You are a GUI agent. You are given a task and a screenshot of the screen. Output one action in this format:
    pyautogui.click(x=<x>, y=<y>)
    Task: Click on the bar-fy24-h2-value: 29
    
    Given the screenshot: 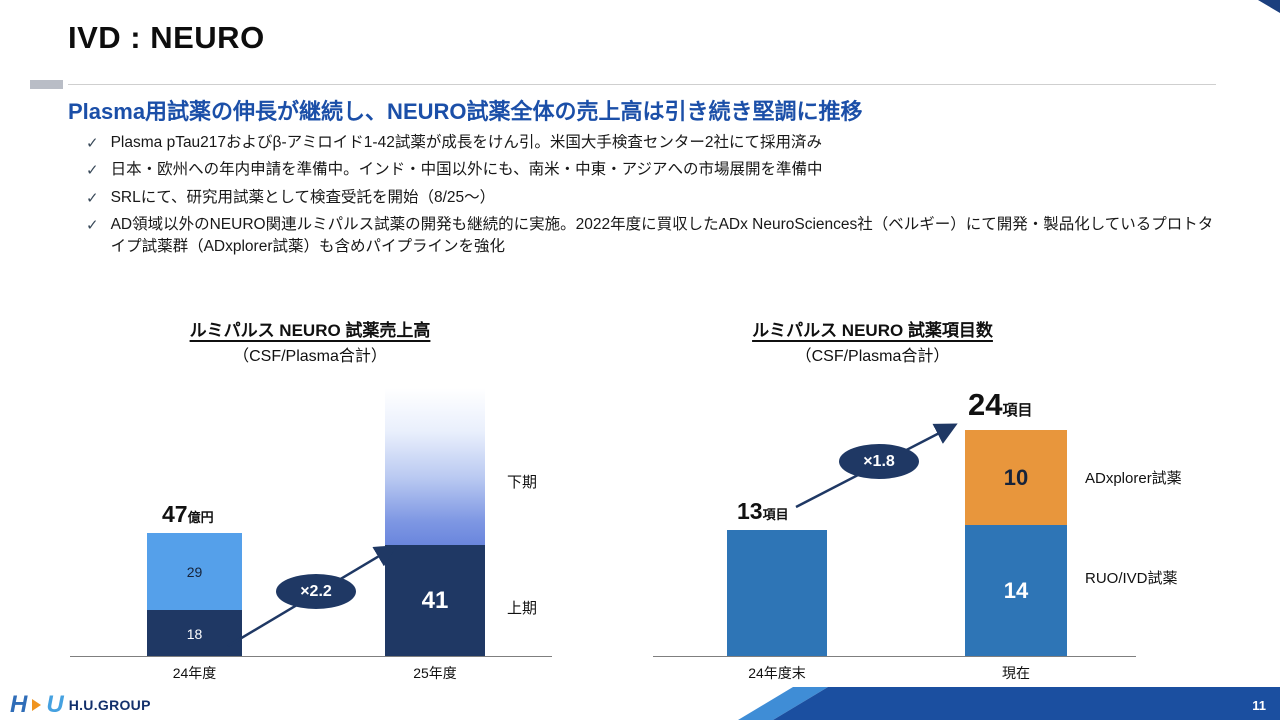 What is the action you would take?
    pyautogui.click(x=194, y=571)
    